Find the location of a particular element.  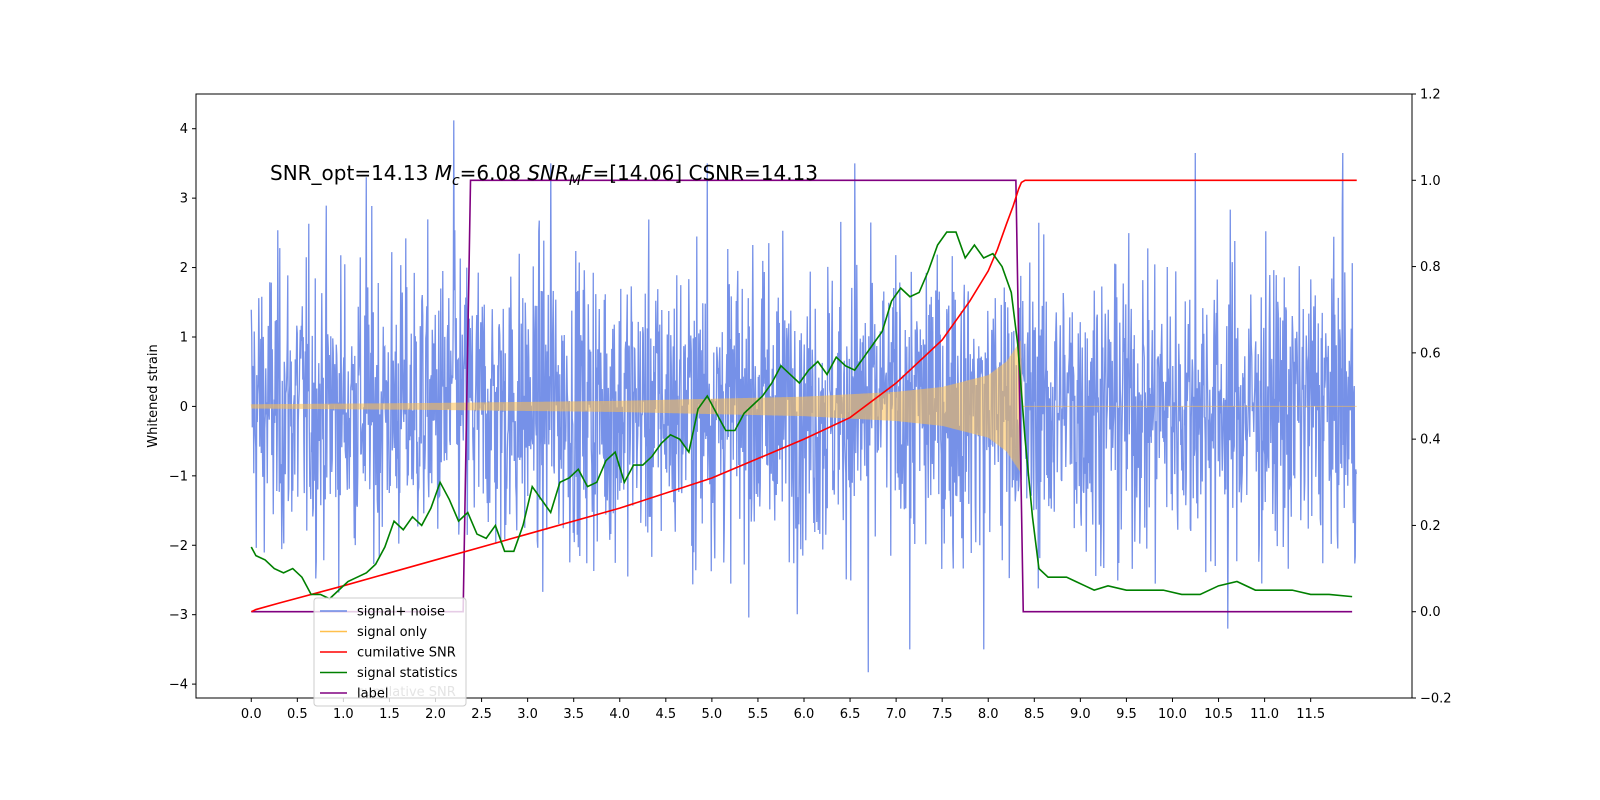

x-tick-label: 1.5 is located at coordinates (389, 714).